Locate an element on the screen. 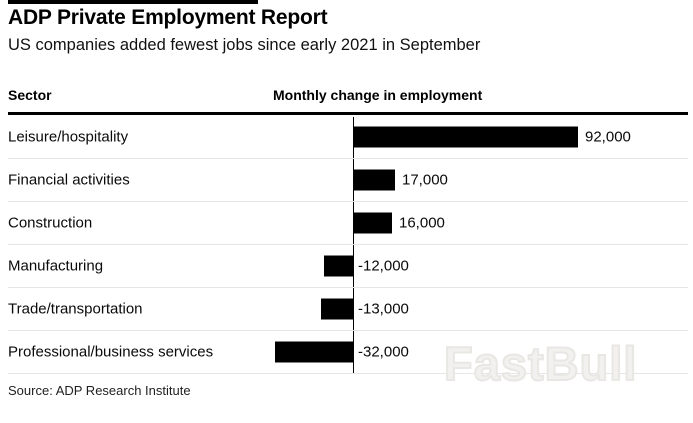 This screenshot has width=693, height=423. zero-axis-line is located at coordinates (353, 245).